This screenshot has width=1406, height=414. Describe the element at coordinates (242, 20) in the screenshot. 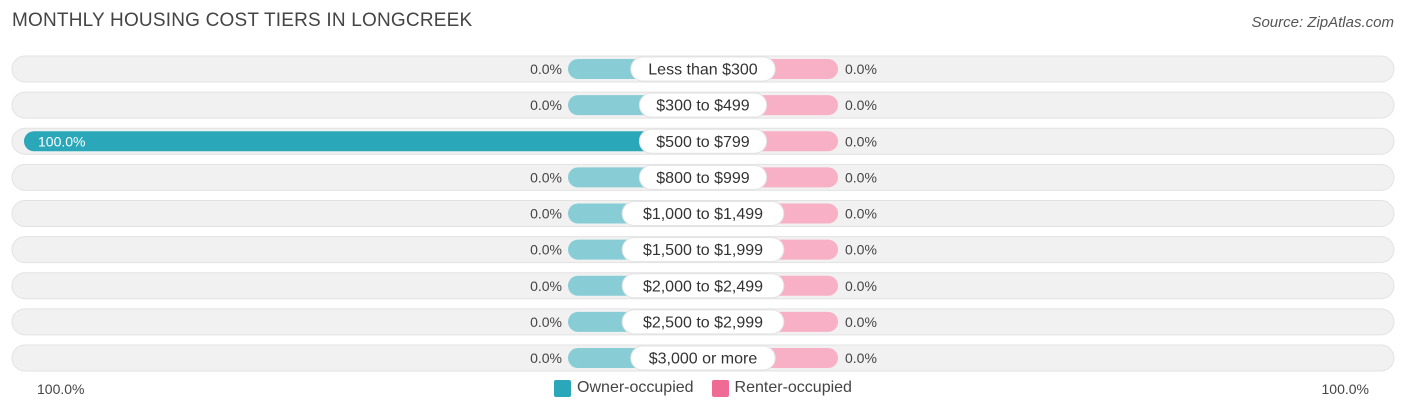

I see `chart-title: MONTHLY HOUSING COST TIERS IN LONGCREEK` at that location.